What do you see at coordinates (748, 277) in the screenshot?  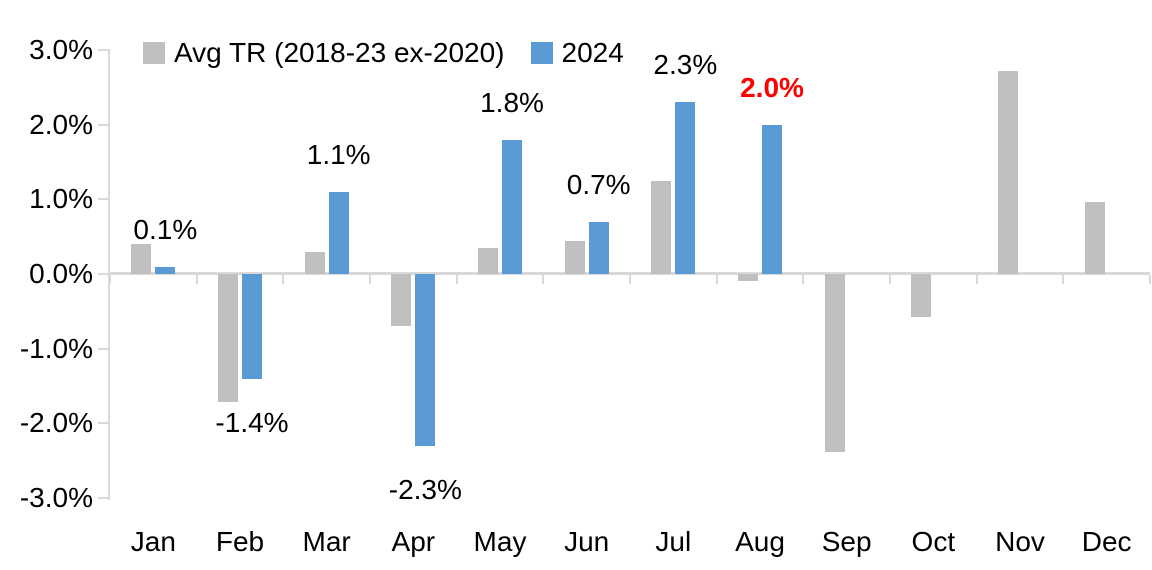 I see `bar-avg-aug` at bounding box center [748, 277].